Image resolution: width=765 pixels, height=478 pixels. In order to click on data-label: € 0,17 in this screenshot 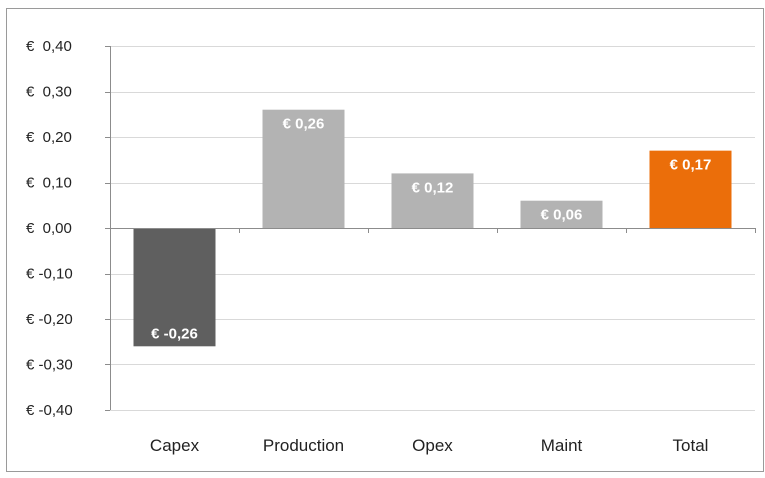, I will do `click(691, 165)`.